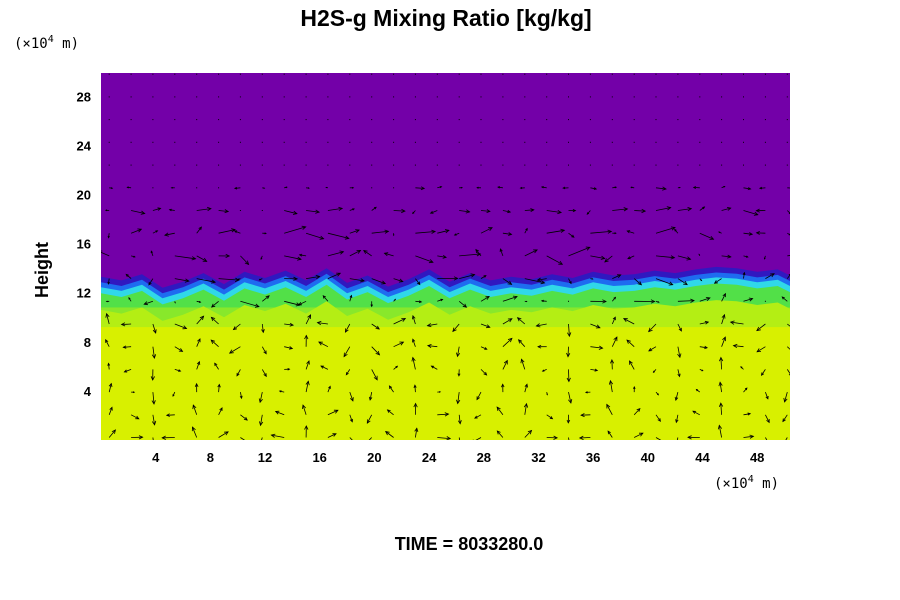 Image resolution: width=900 pixels, height=600 pixels. What do you see at coordinates (593, 457) in the screenshot?
I see `x-tick-label: 36` at bounding box center [593, 457].